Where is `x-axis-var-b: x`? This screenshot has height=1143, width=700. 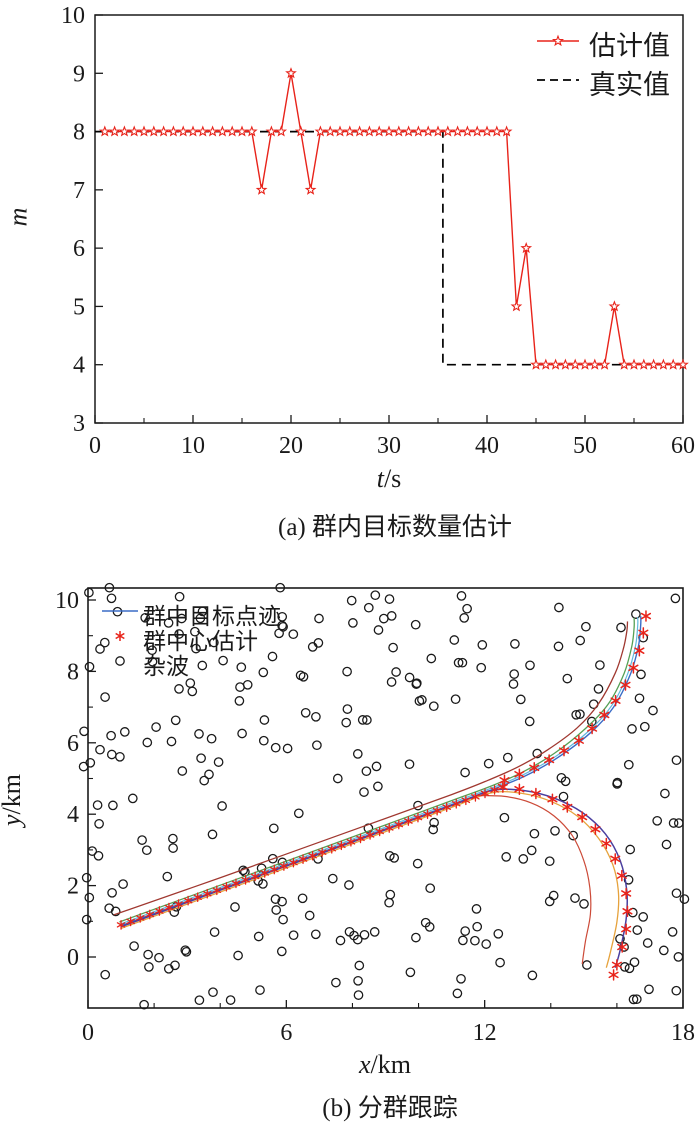
x-axis-var-b: x is located at coordinates (365, 1064).